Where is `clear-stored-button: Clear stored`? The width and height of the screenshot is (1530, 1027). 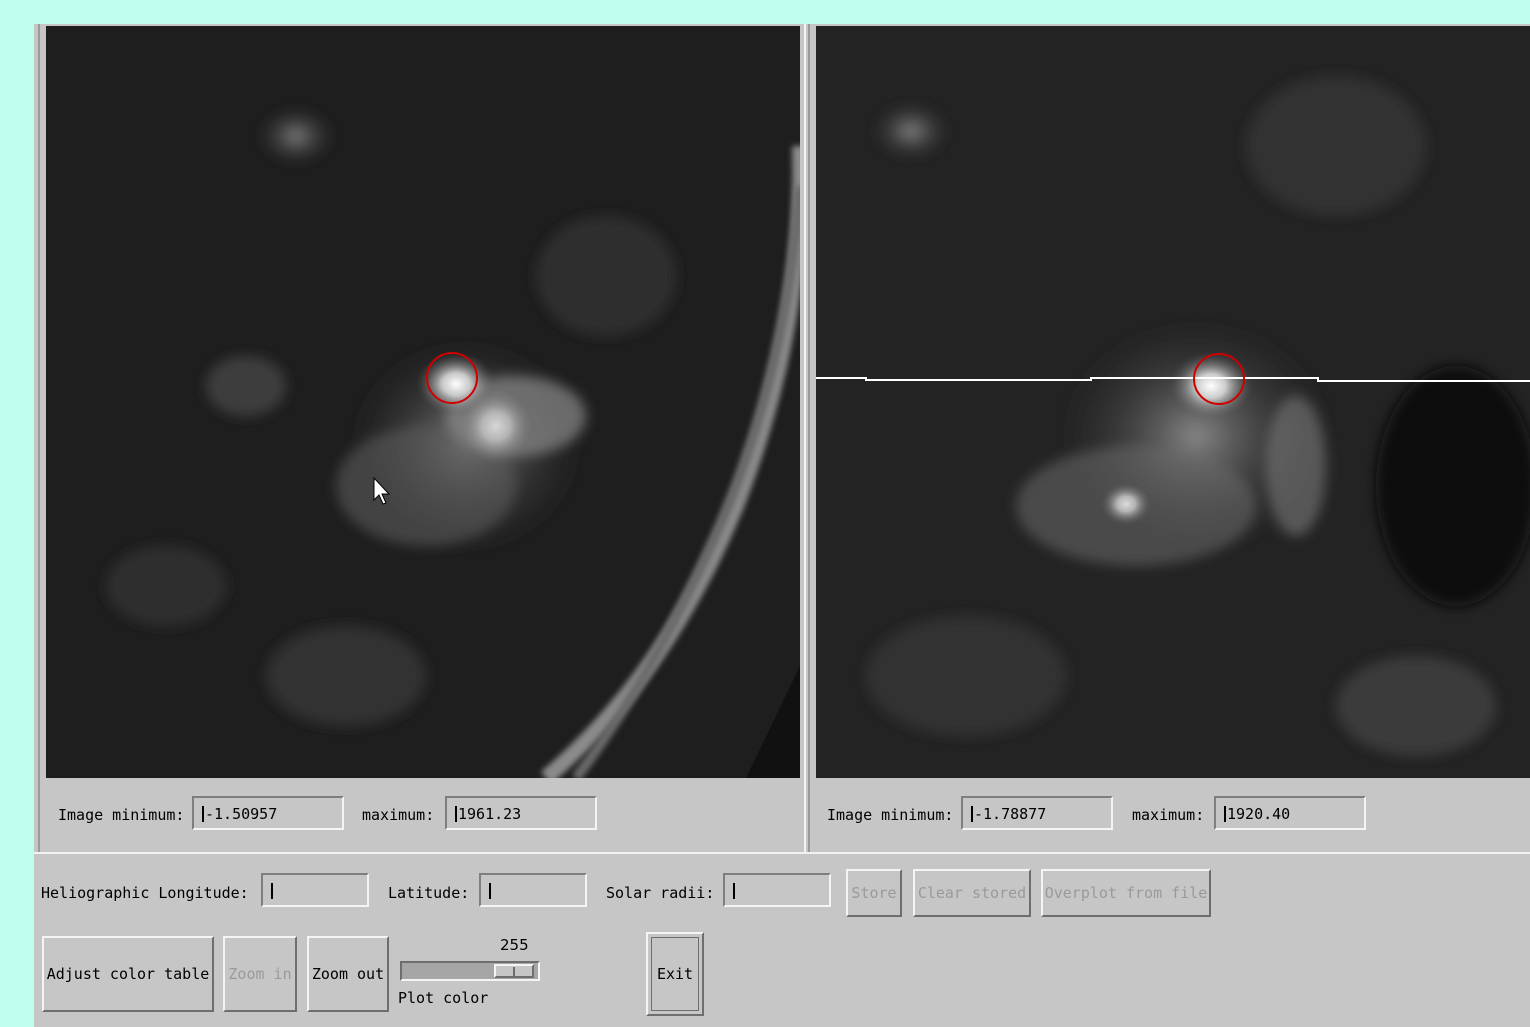
clear-stored-button: Clear stored is located at coordinates (972, 893).